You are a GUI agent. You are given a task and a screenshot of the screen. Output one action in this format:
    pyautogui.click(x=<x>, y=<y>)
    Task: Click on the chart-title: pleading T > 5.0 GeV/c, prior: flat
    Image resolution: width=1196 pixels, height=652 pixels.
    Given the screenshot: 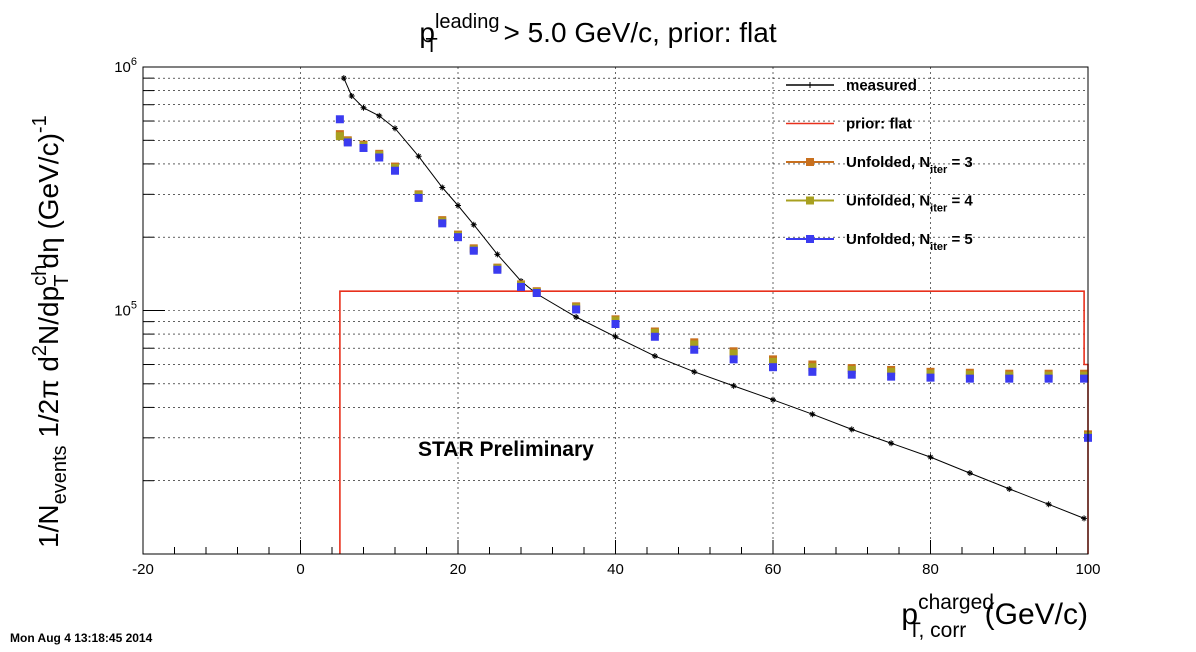 What is the action you would take?
    pyautogui.click(x=597, y=34)
    